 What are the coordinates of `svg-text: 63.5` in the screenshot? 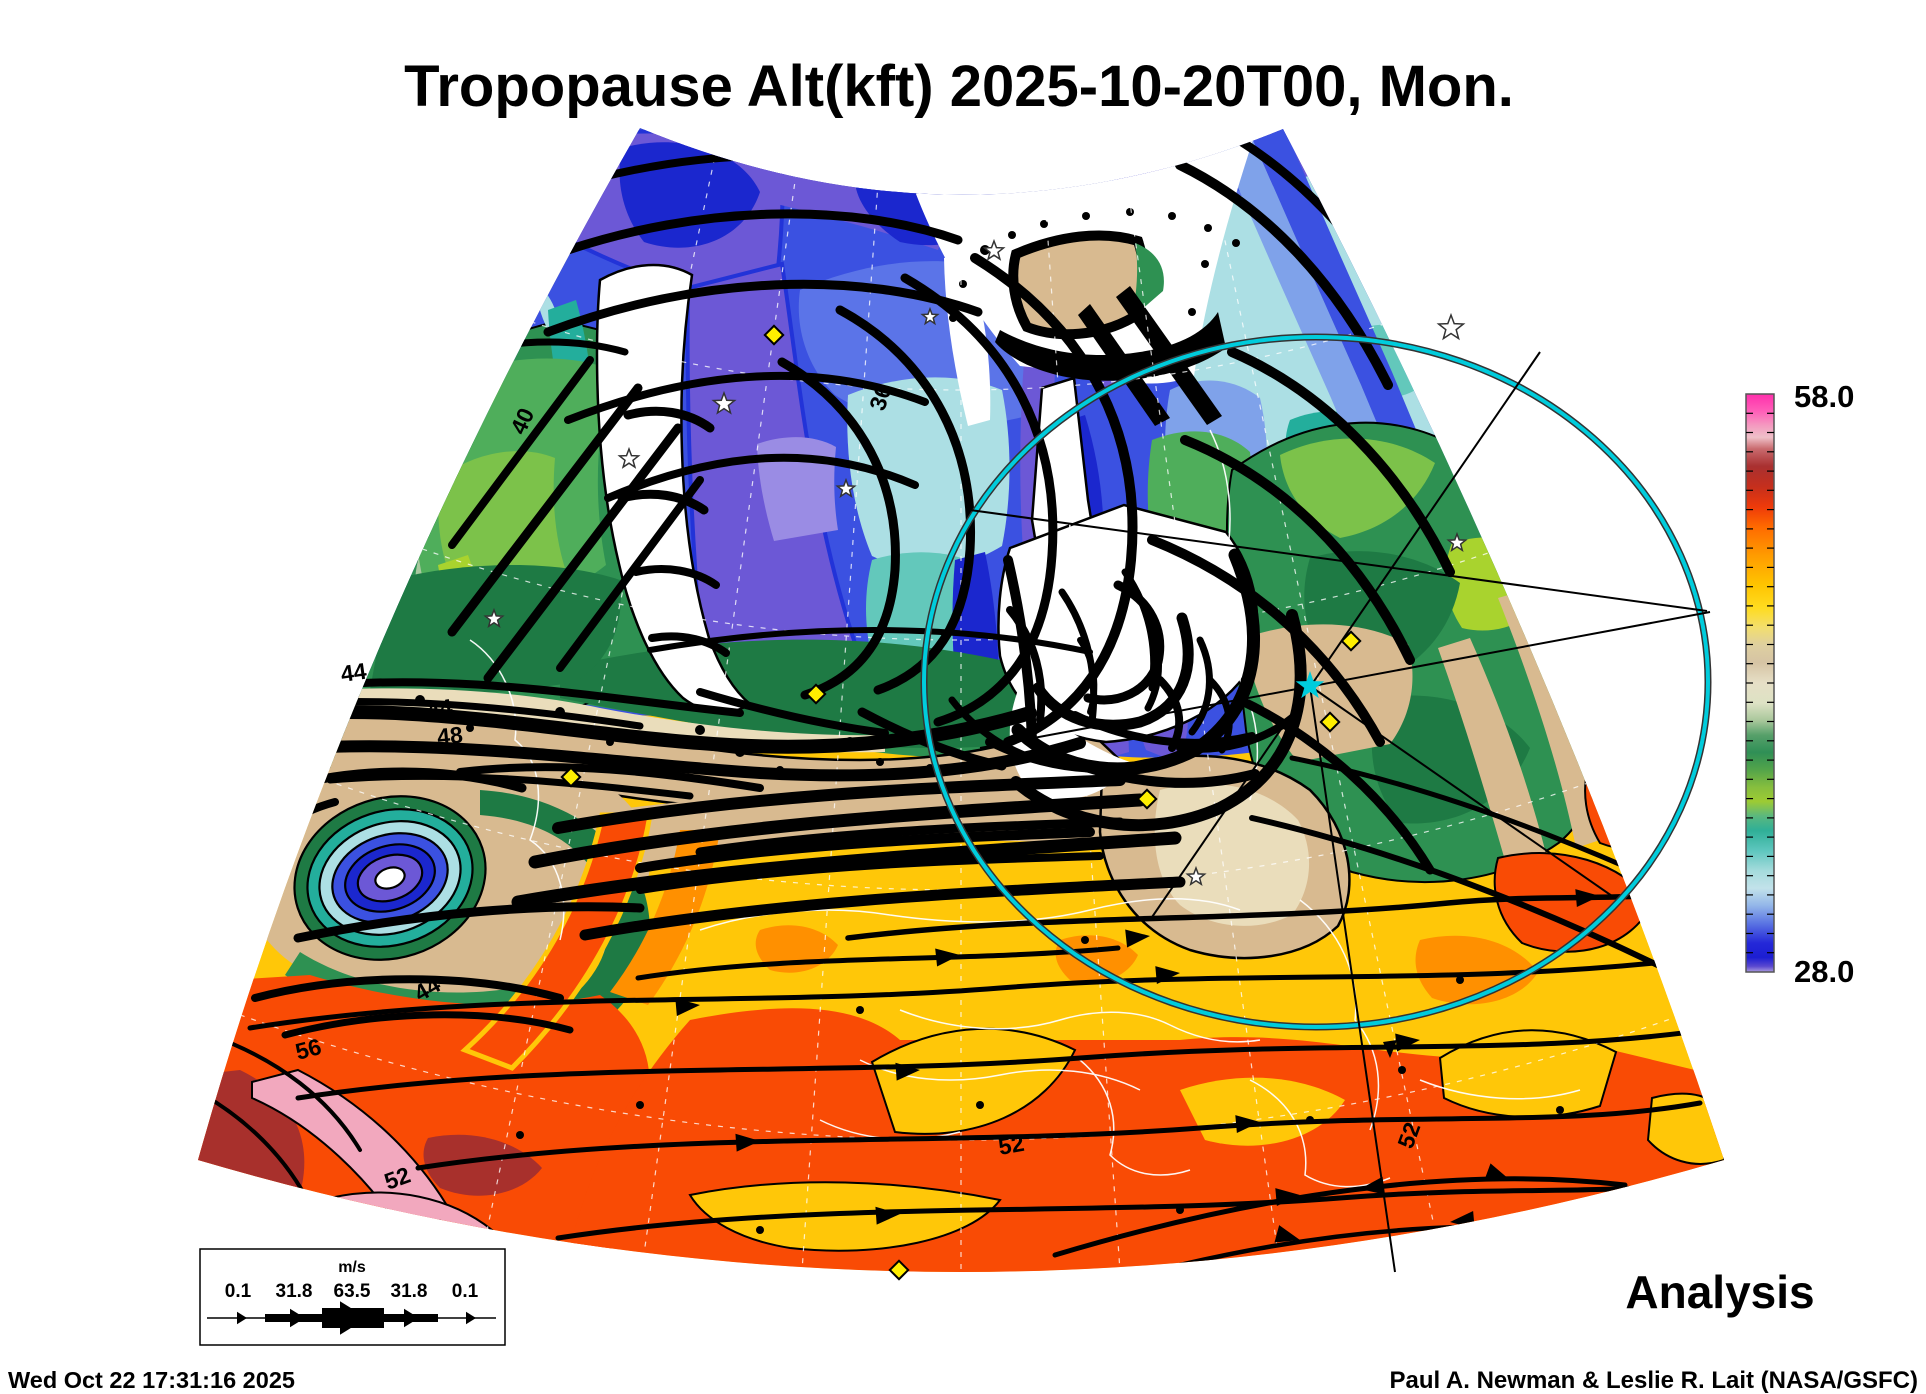 It's located at (352, 1291).